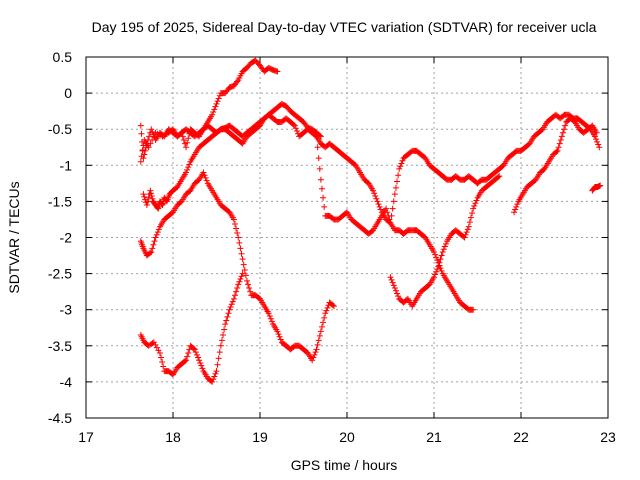 The height and width of the screenshot is (480, 640). I want to click on x-tick-label: 19, so click(260, 437).